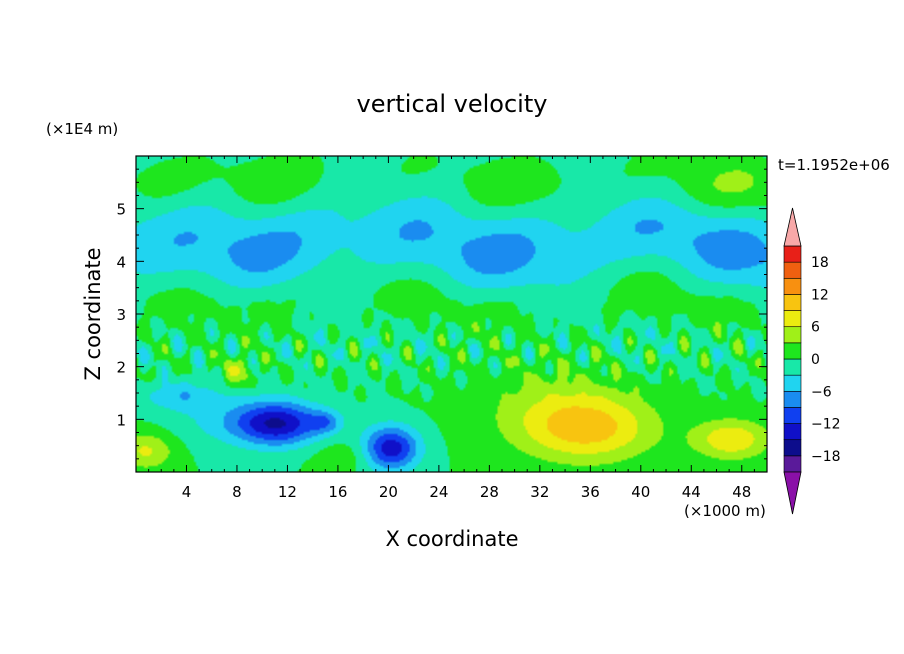  I want to click on time-label: t=1.1952e+06, so click(834, 165).